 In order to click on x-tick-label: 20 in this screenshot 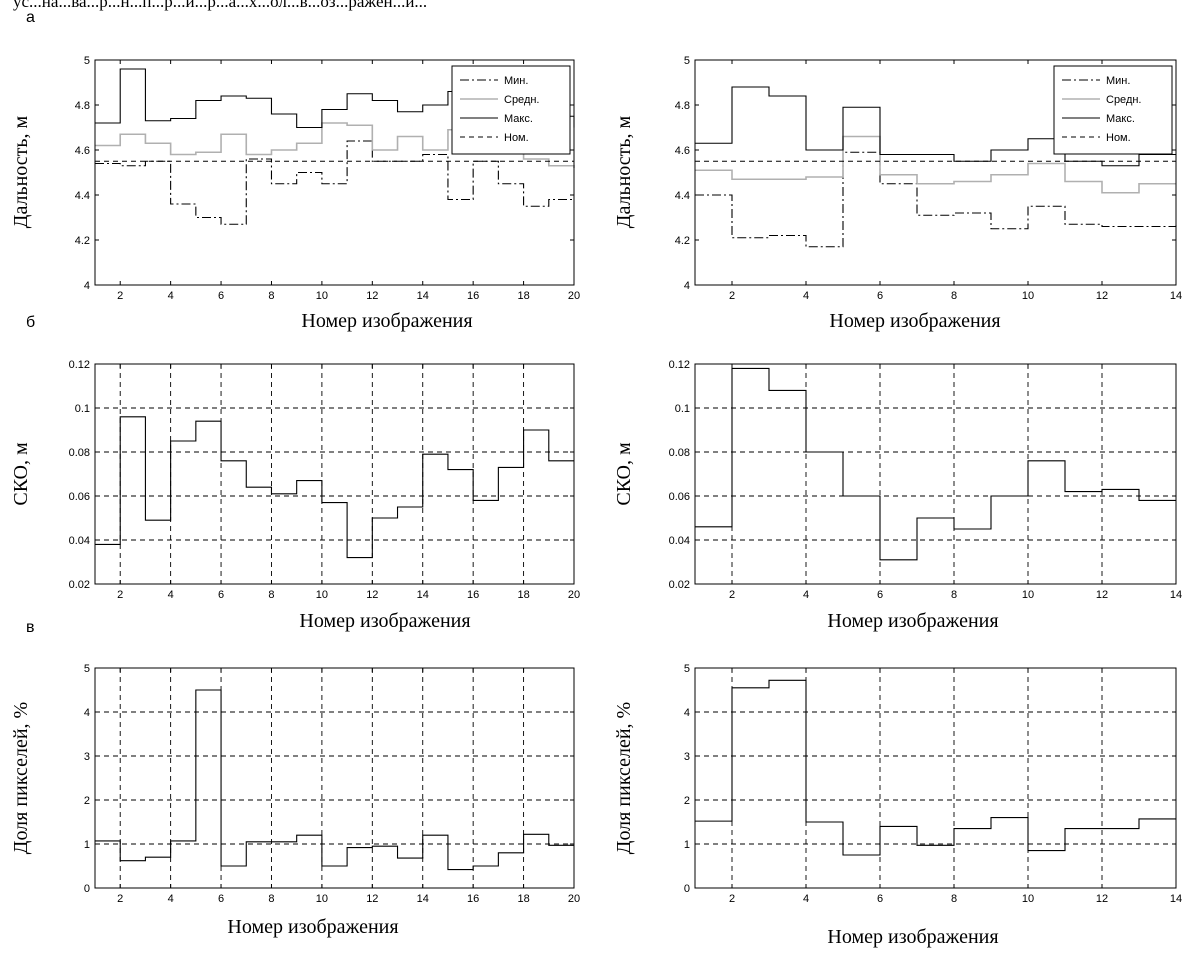, I will do `click(574, 595)`.